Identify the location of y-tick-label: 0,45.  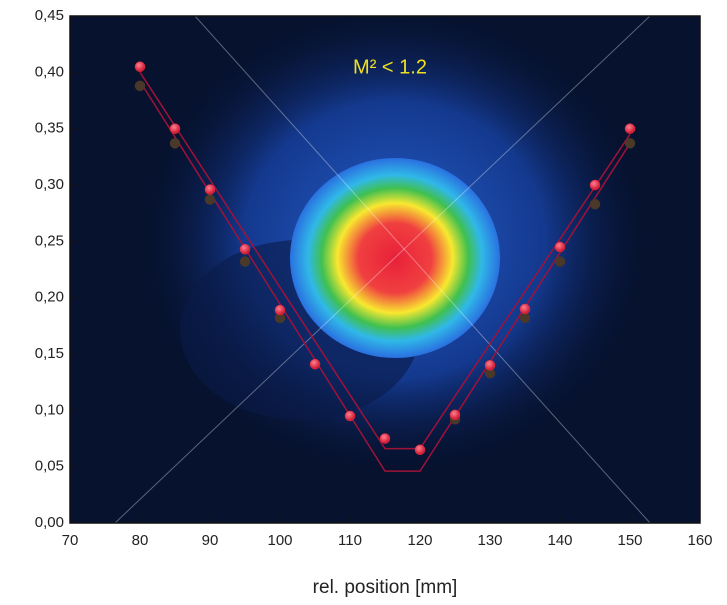
(49, 15).